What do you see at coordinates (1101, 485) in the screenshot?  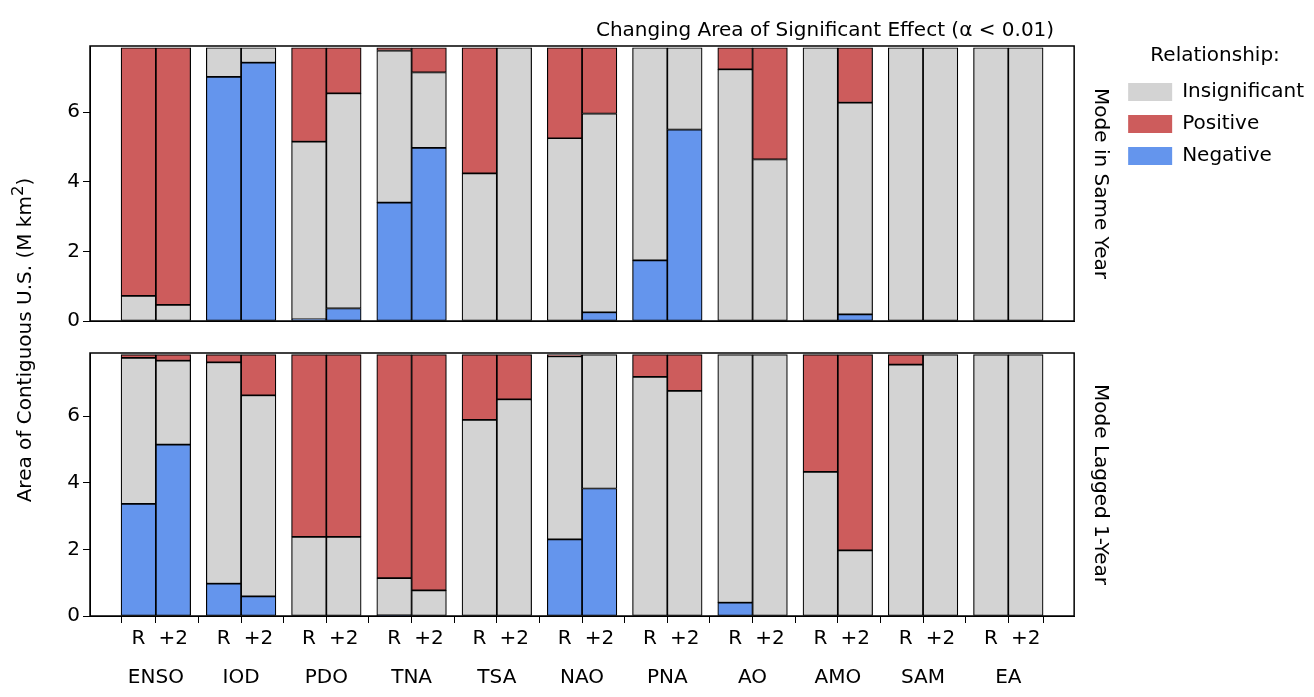 I see `y2-axis-title: Mode Lagged 1-Year` at bounding box center [1101, 485].